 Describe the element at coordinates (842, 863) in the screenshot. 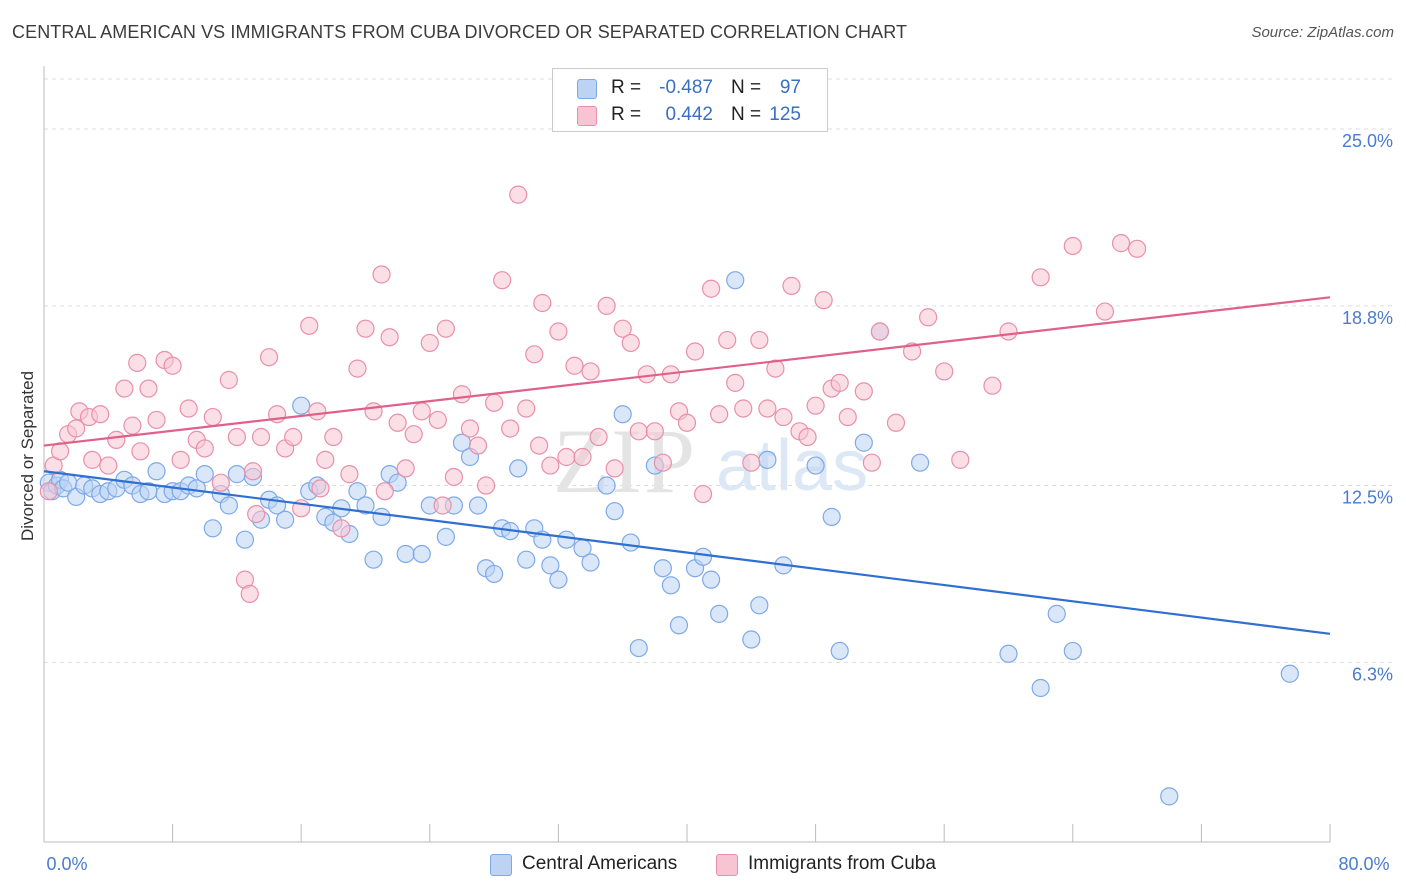

I see `legend-label: Immigrants from Cuba` at that location.